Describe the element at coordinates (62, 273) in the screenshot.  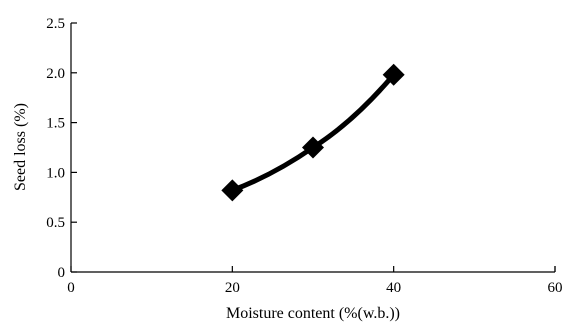
I see `y-tick-label: 0` at that location.